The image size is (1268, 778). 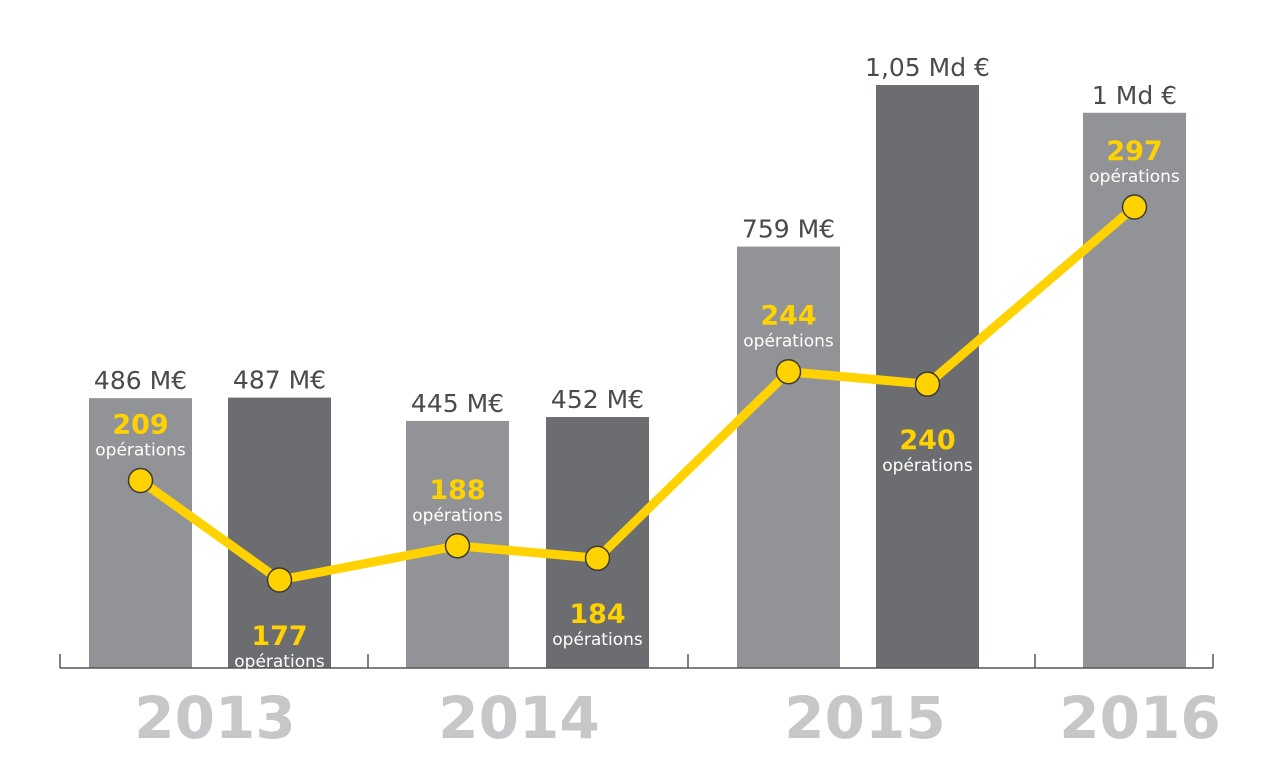 What do you see at coordinates (1134, 95) in the screenshot?
I see `bar-value-label: 1 Md €` at bounding box center [1134, 95].